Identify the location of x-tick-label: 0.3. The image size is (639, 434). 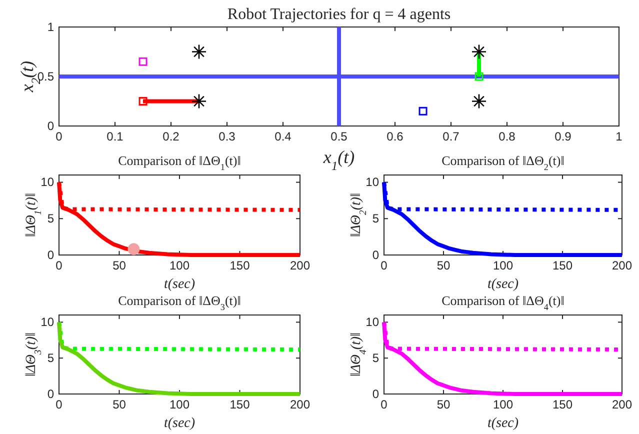
(227, 137).